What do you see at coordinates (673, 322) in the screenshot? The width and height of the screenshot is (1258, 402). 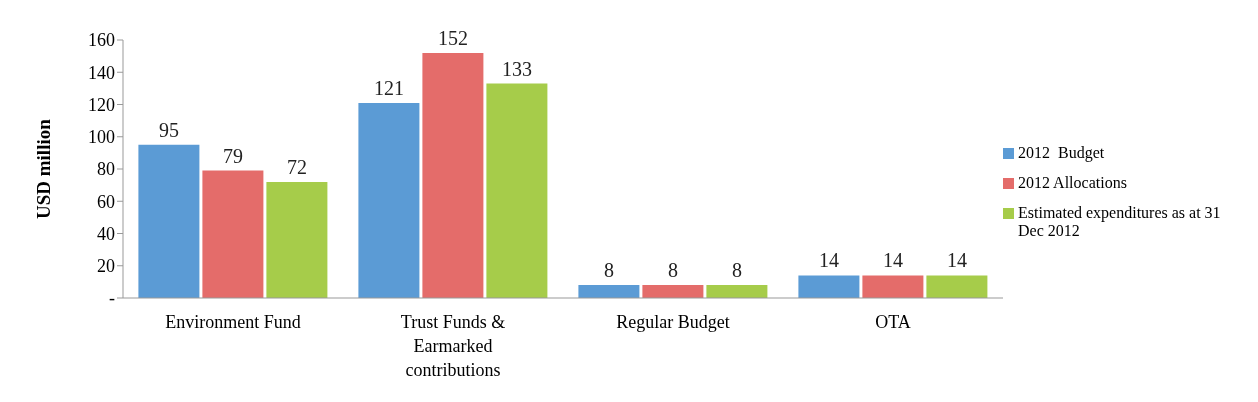 I see `x-tick-label: Regular Budget` at bounding box center [673, 322].